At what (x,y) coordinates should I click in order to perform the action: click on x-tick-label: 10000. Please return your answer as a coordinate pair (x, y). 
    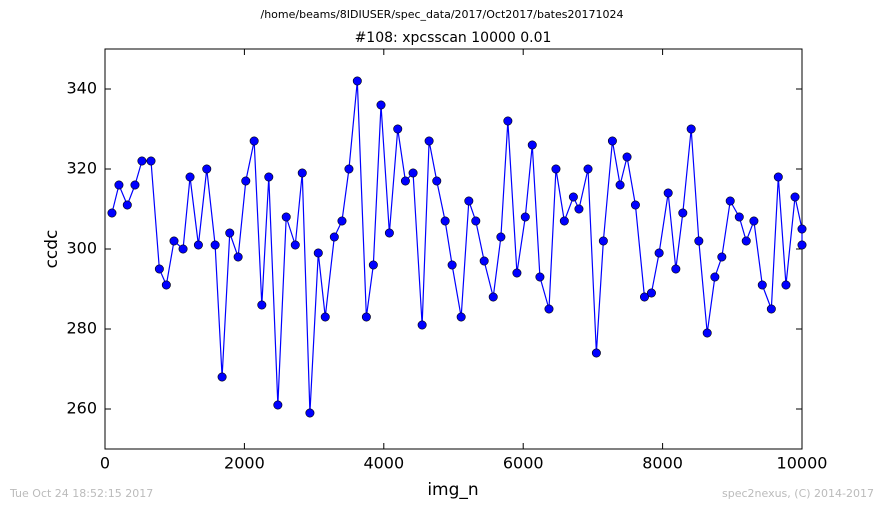
    Looking at the image, I should click on (802, 463).